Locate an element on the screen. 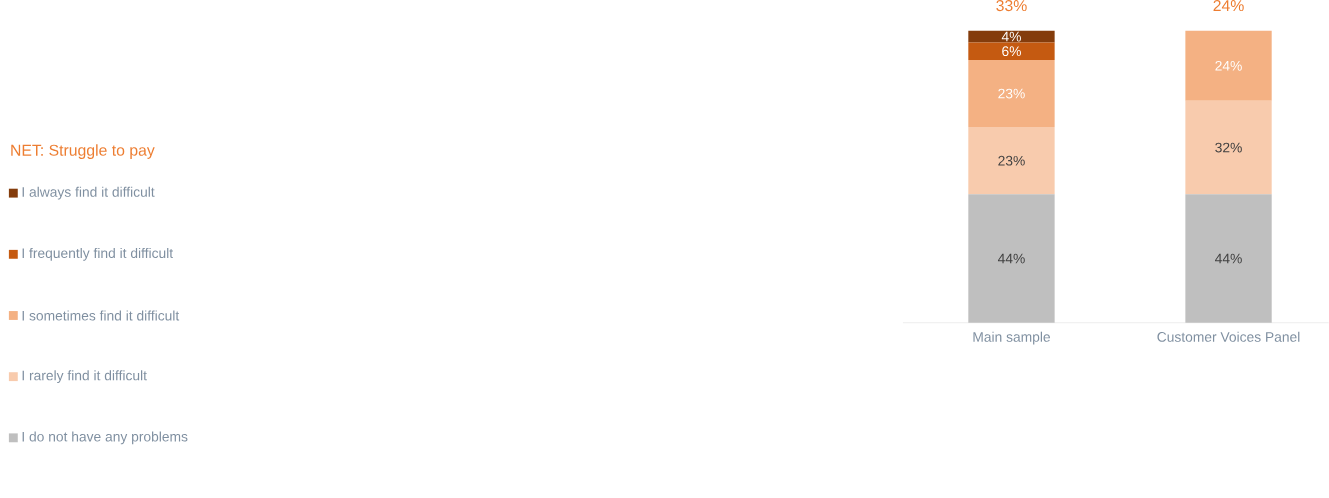 The image size is (1329, 498). legend-label: I do not have any problems is located at coordinates (105, 438).